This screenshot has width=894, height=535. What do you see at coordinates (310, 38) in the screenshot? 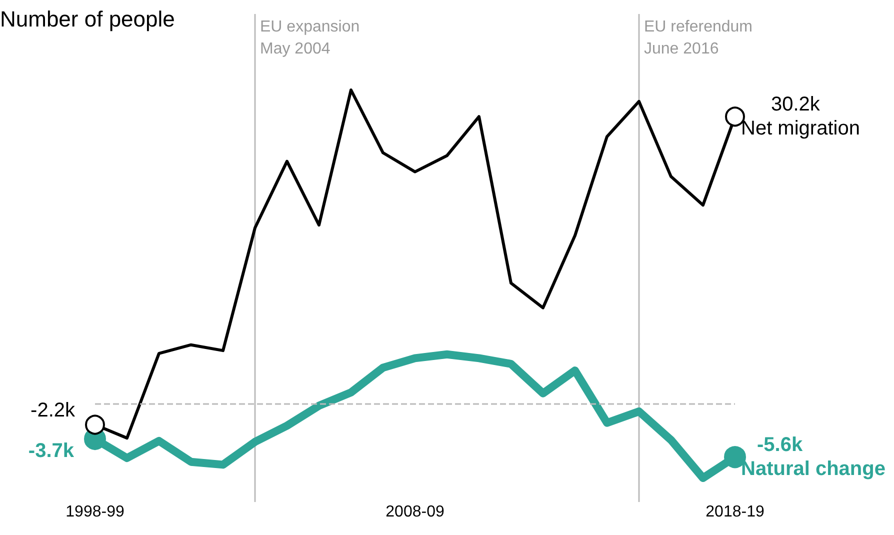
I see `text: EU expansion May 2004` at bounding box center [310, 38].